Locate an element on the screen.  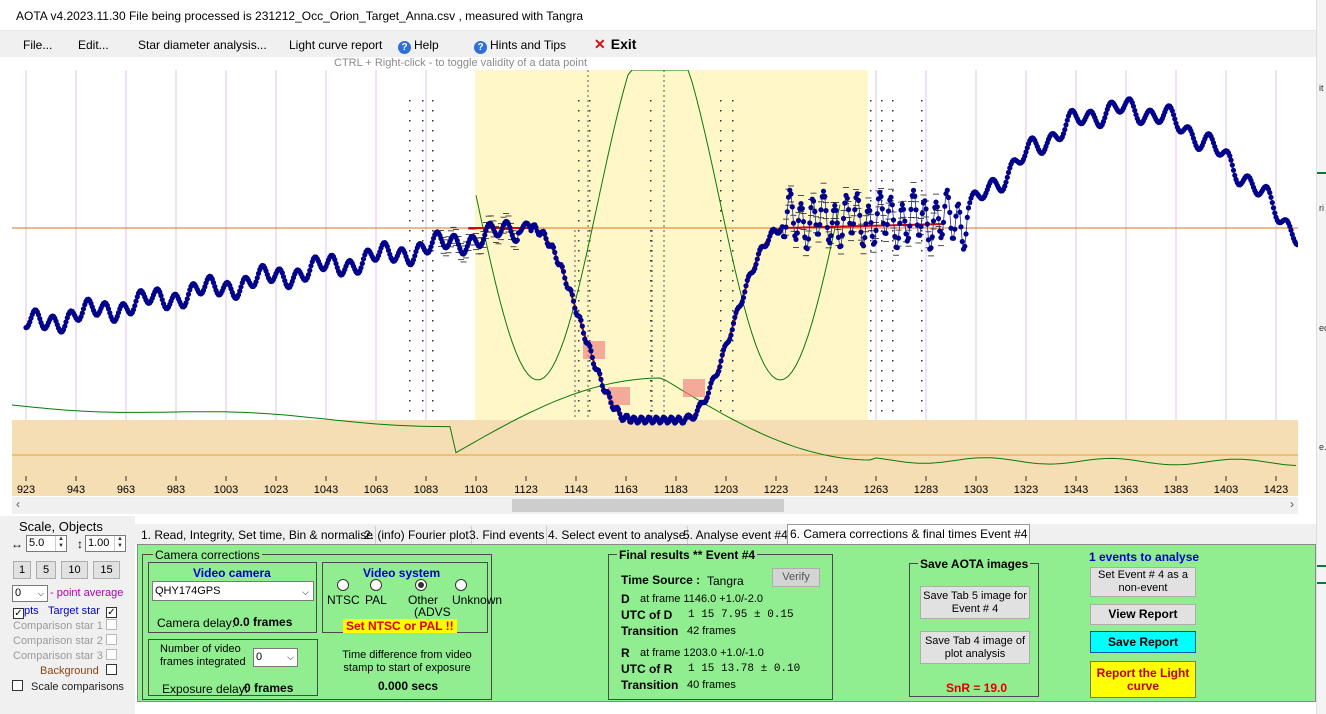
frames-integrated-select: 0 ⌵ is located at coordinates (275, 657).